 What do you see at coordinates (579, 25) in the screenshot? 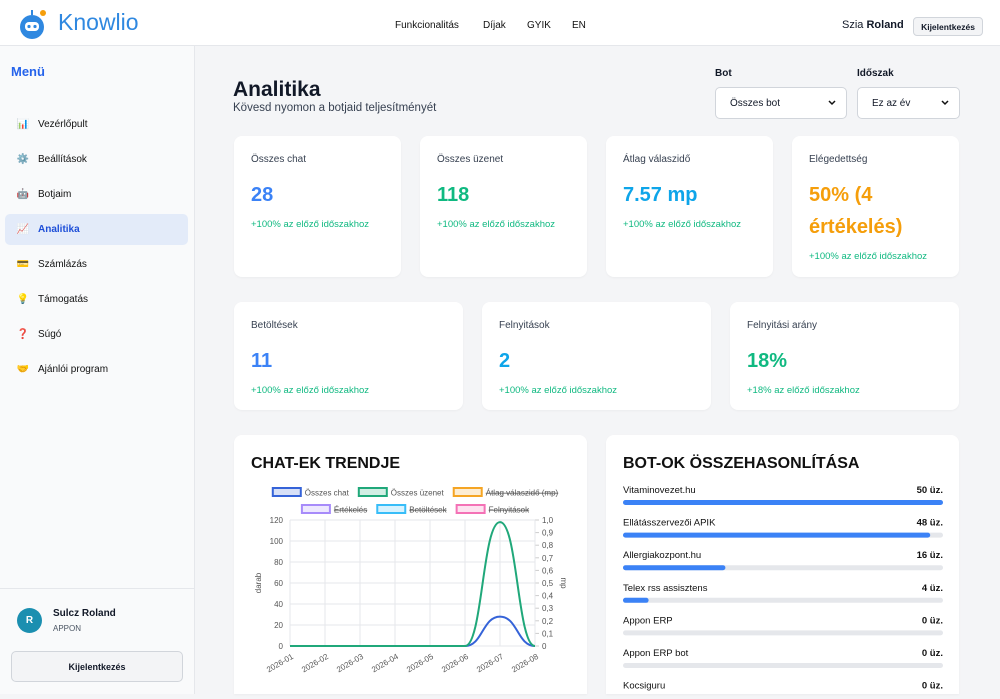
I see `nav-link: EN` at bounding box center [579, 25].